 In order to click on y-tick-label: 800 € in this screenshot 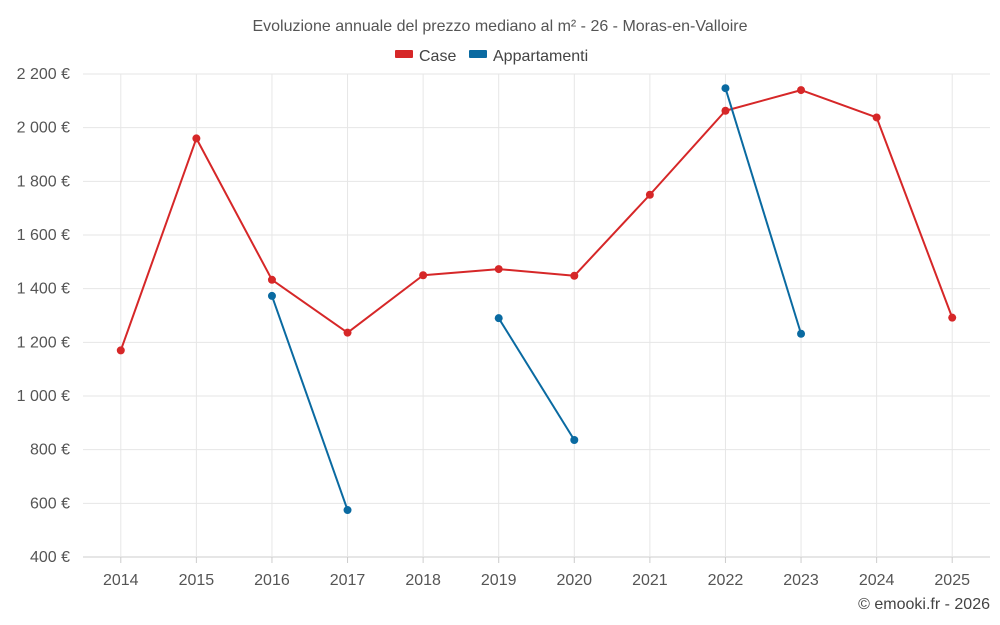, I will do `click(50, 450)`.